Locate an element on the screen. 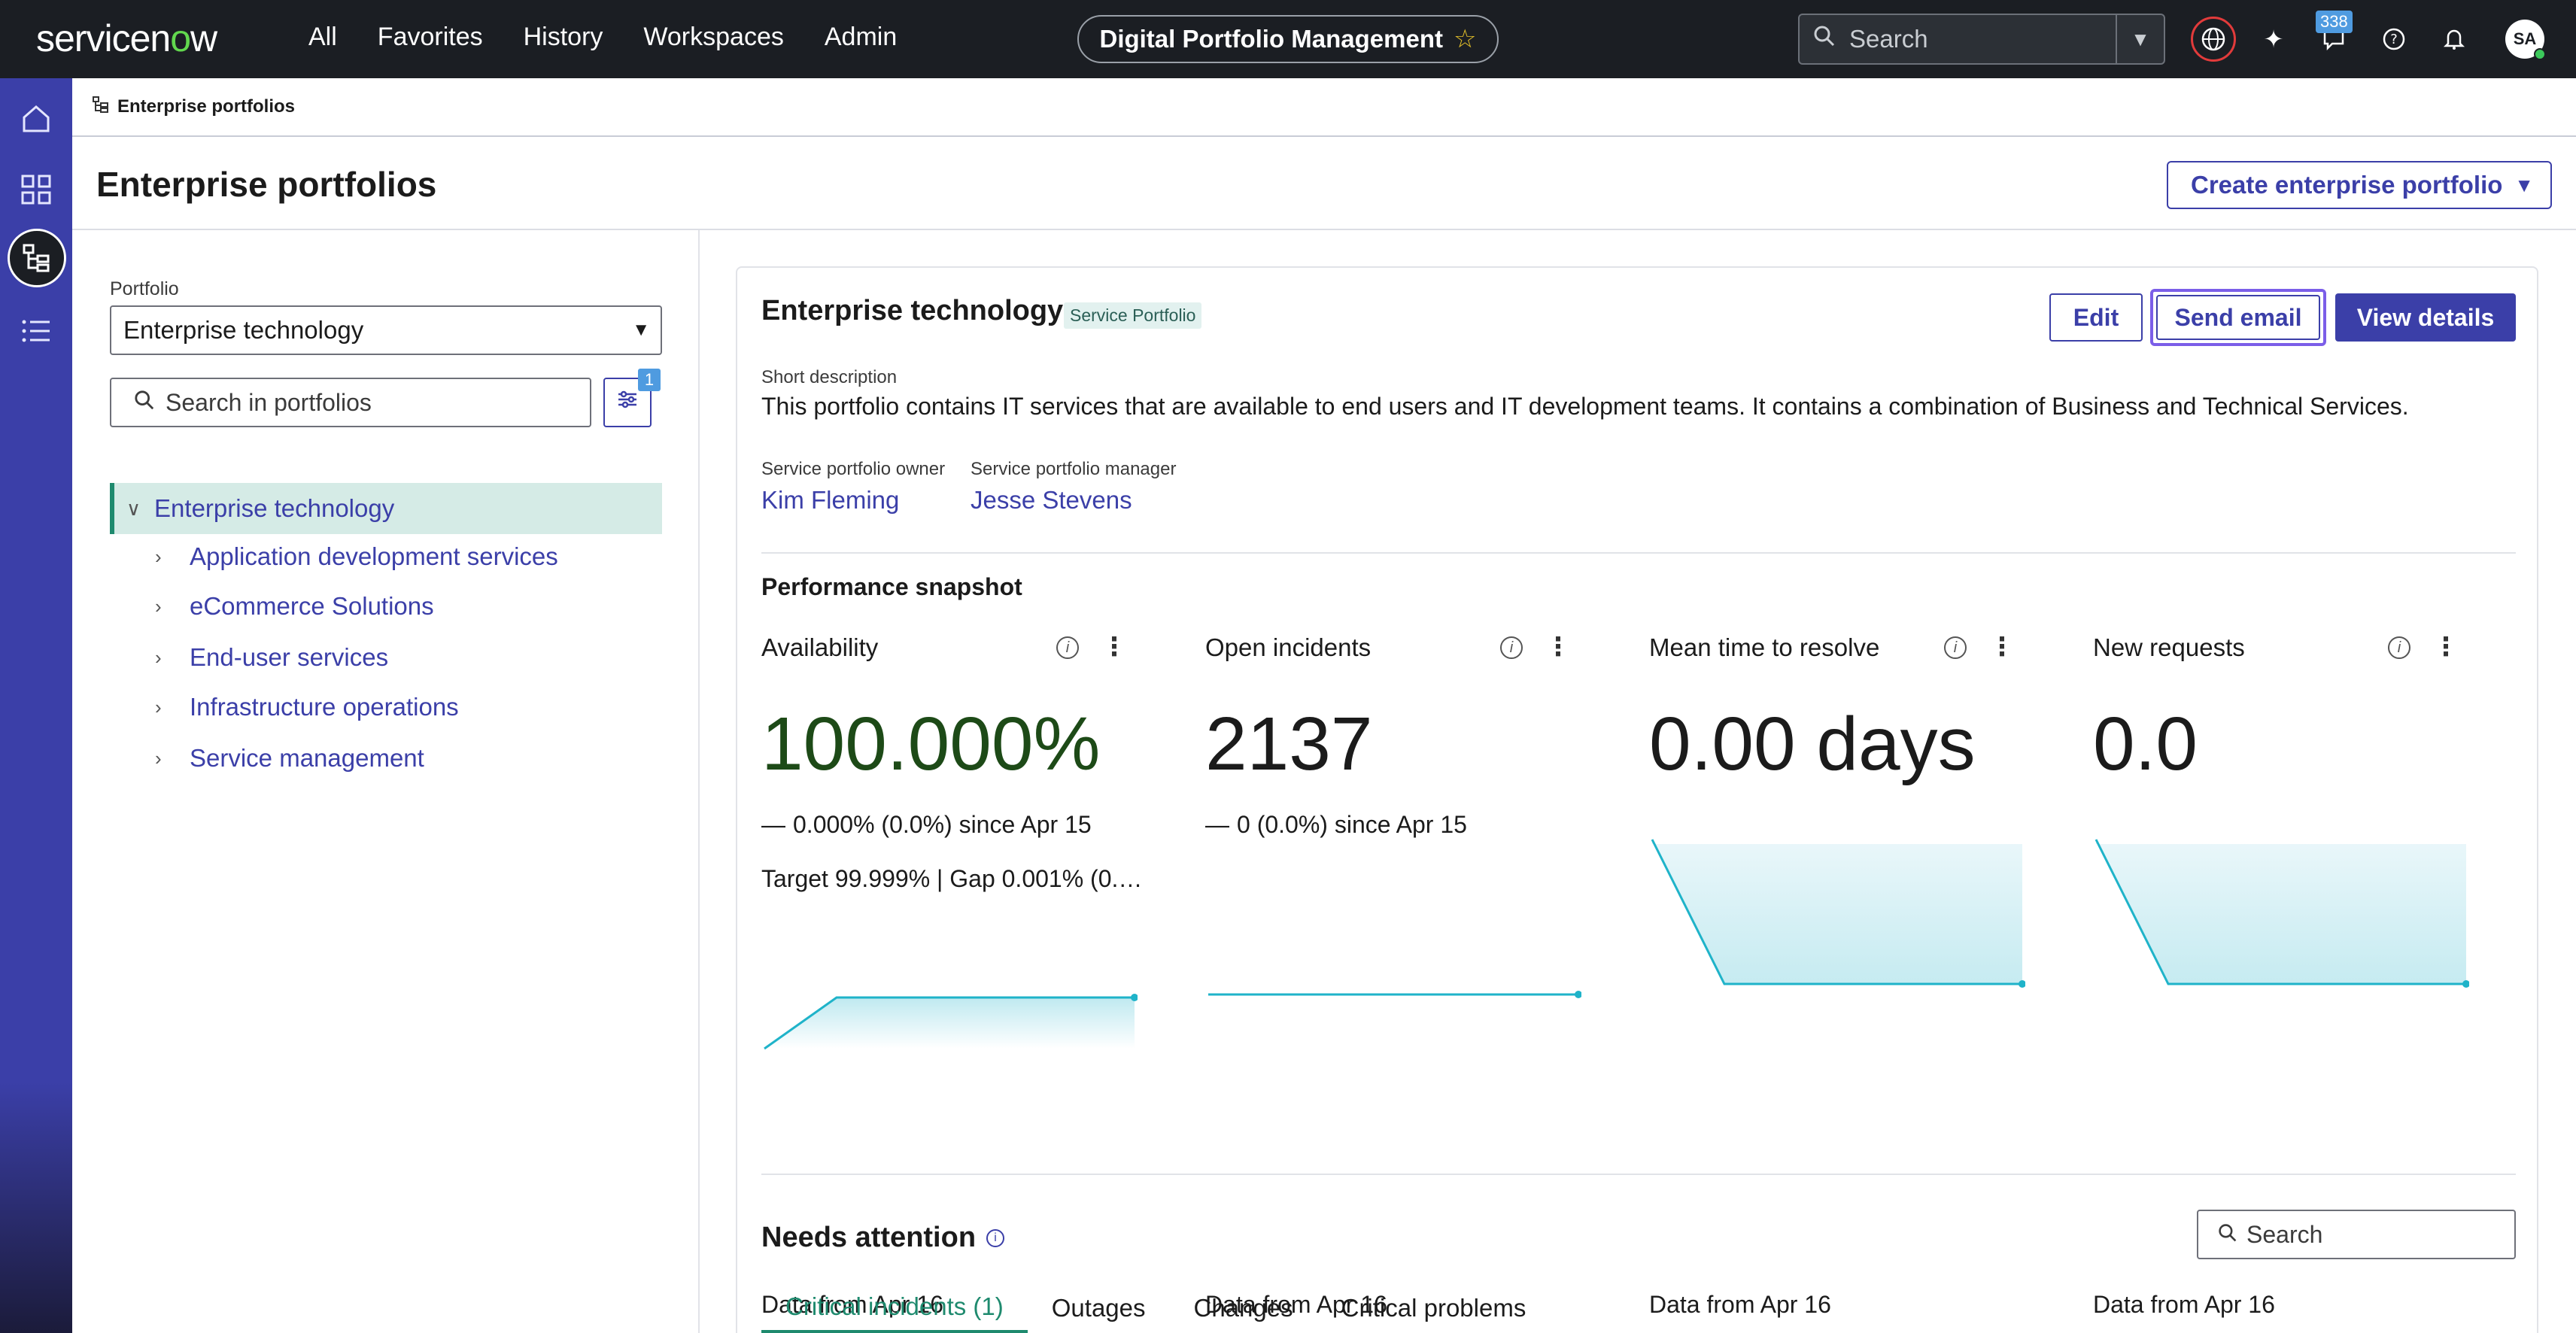 This screenshot has width=2576, height=1333. needs-search-placeholder: Search is located at coordinates (2285, 1234).